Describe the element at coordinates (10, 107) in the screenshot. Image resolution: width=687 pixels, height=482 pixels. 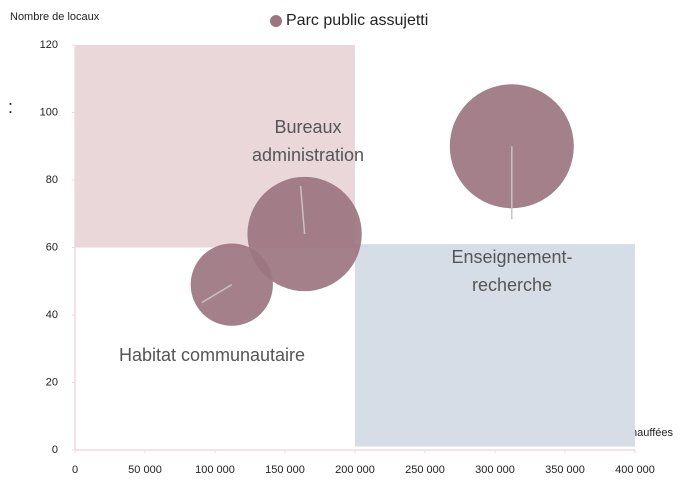
I see `stray-mark: :` at that location.